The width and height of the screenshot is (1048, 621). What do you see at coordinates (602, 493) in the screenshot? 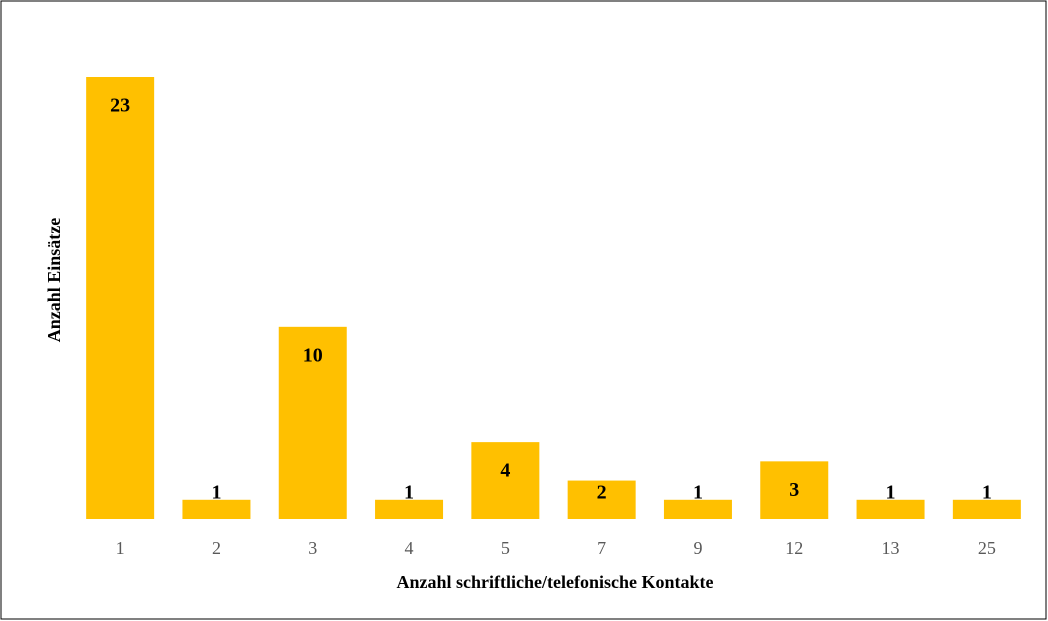
I see `value-label: 2` at bounding box center [602, 493].